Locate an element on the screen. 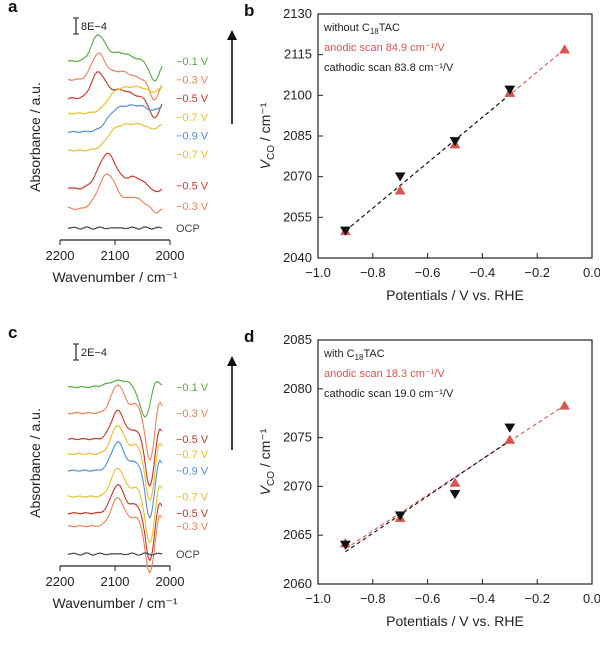  legend-entry: anodic scan 18.3 cm⁻¹/V is located at coordinates (384, 374).